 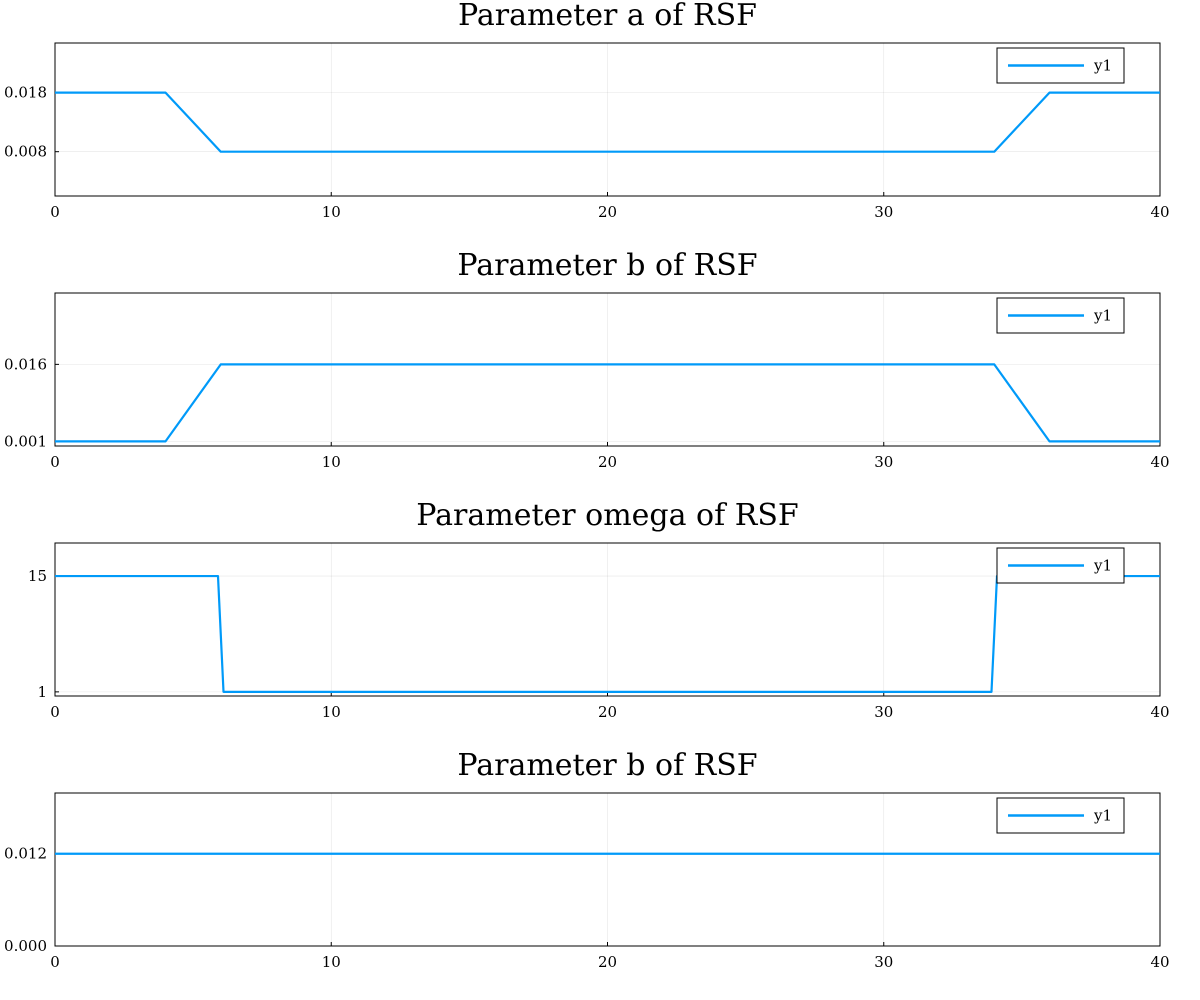 I want to click on y-tick-label: 0.001, so click(x=25, y=441).